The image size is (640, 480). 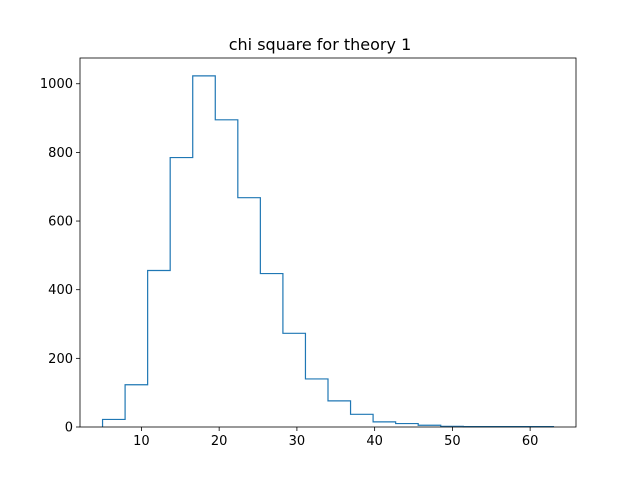 What do you see at coordinates (320, 44) in the screenshot?
I see `chart-title: chi square for theory 1` at bounding box center [320, 44].